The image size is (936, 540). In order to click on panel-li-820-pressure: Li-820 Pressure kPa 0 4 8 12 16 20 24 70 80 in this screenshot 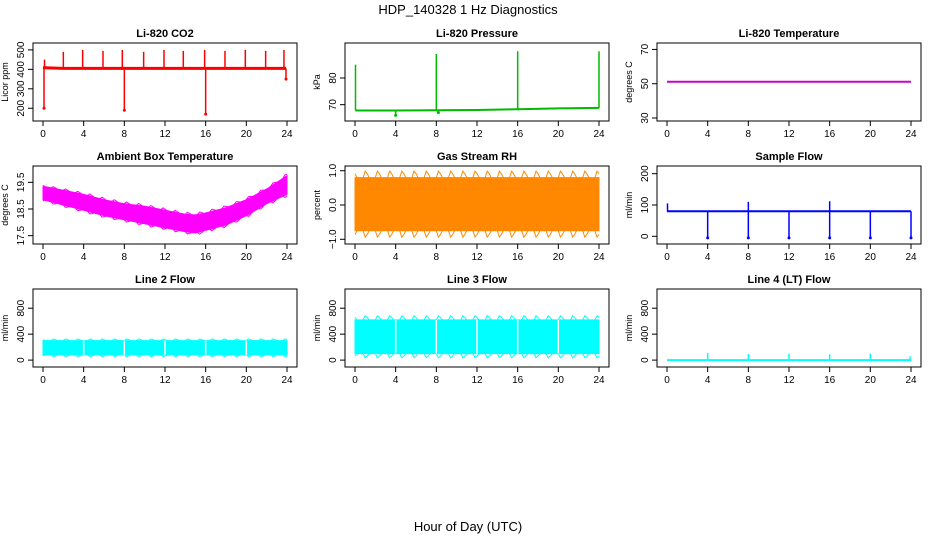, I will do `click(461, 84)`.